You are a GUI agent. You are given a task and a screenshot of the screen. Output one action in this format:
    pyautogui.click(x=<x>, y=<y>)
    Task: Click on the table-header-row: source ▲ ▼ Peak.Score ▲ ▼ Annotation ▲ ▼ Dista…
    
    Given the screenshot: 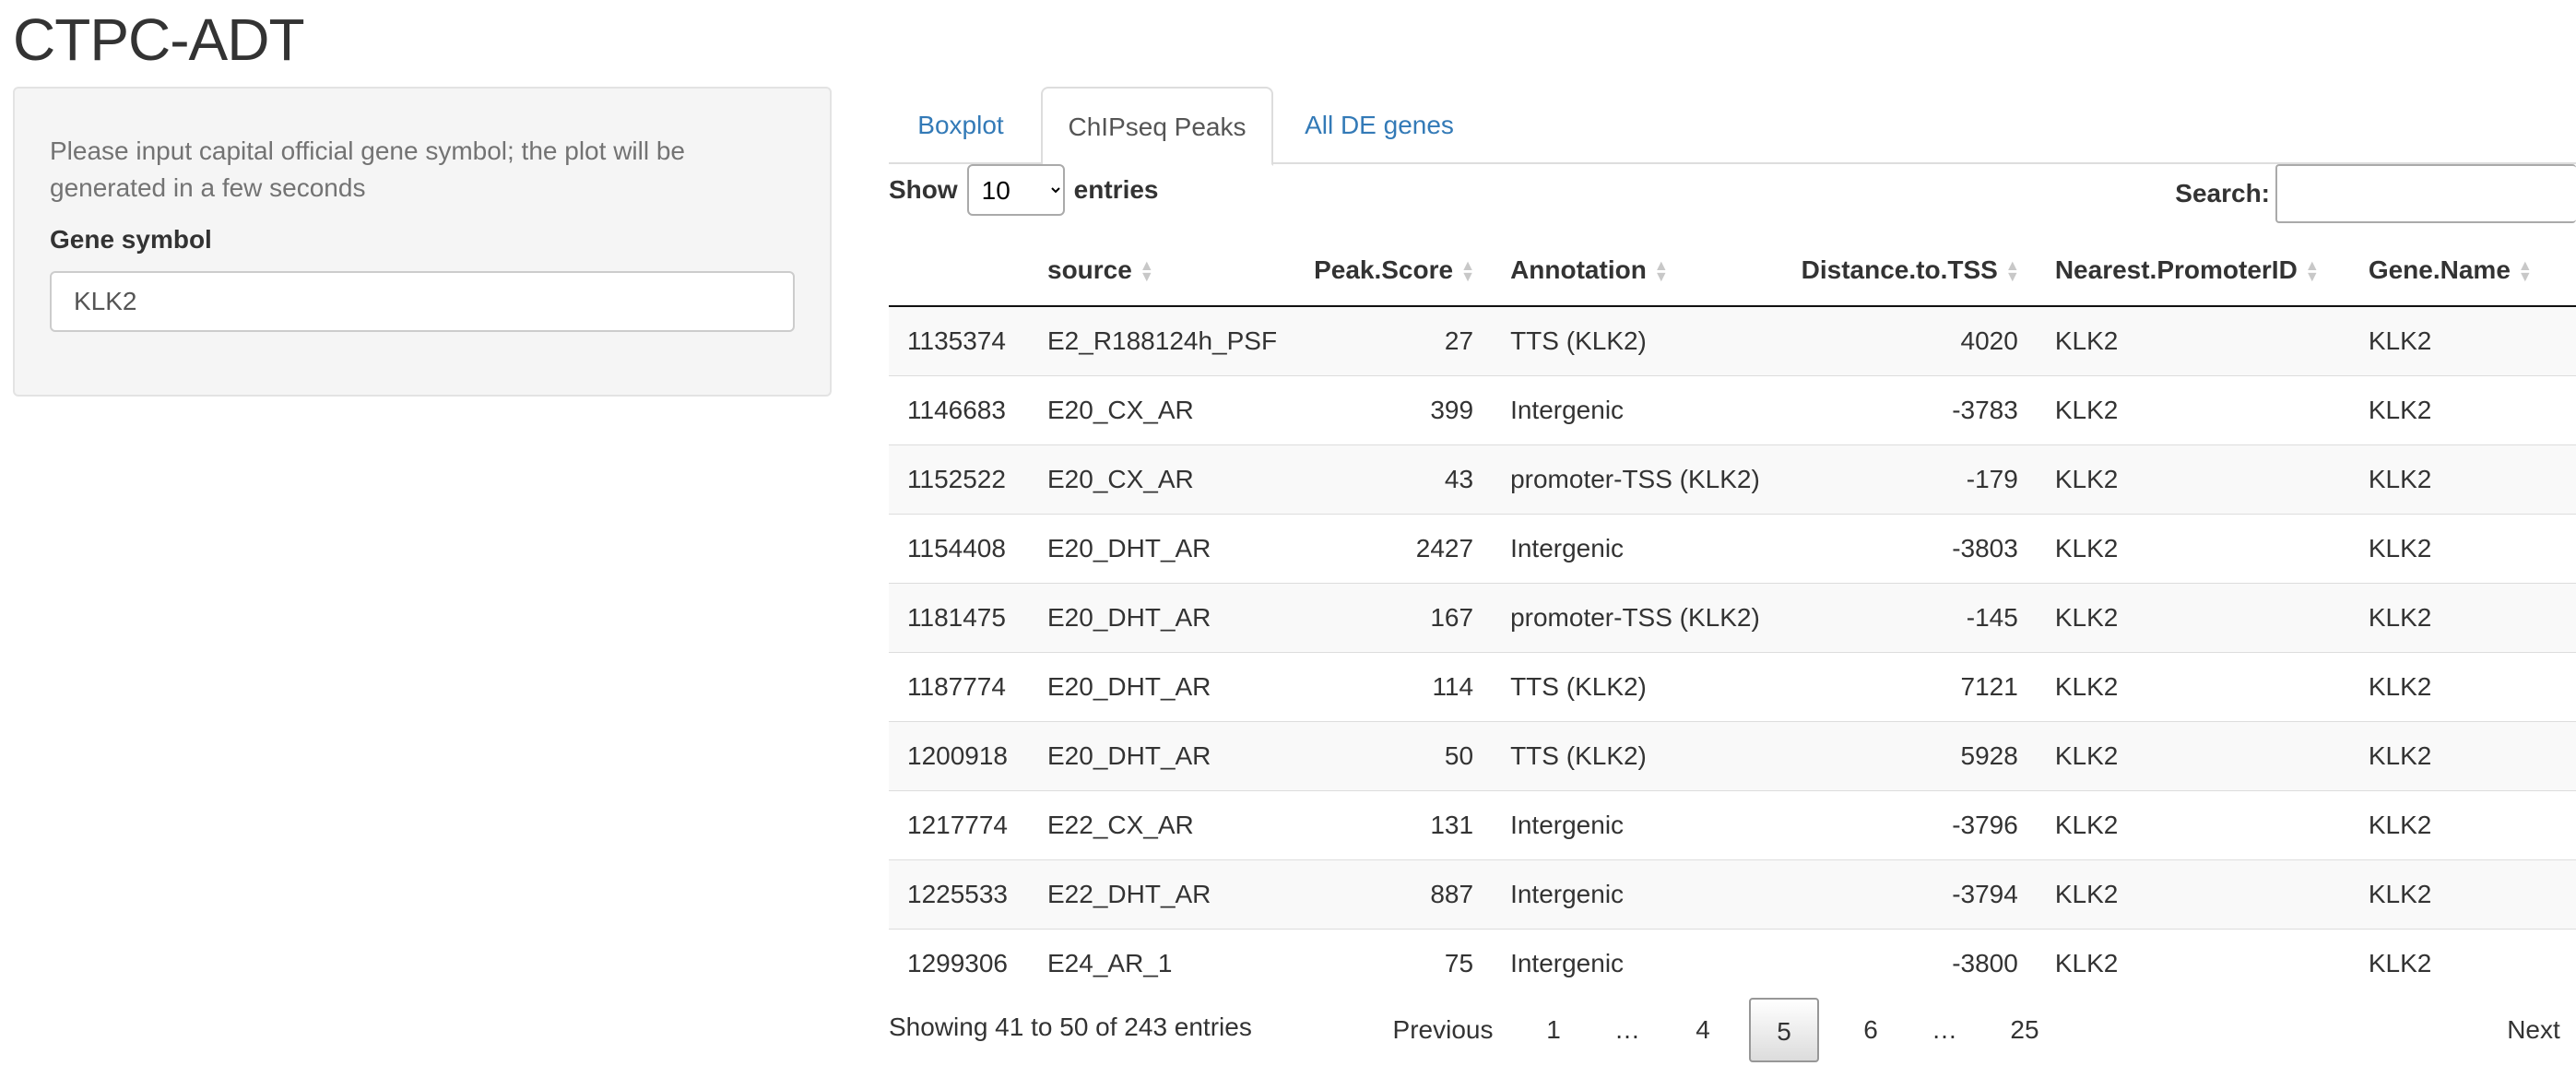 What is the action you would take?
    pyautogui.click(x=1732, y=271)
    